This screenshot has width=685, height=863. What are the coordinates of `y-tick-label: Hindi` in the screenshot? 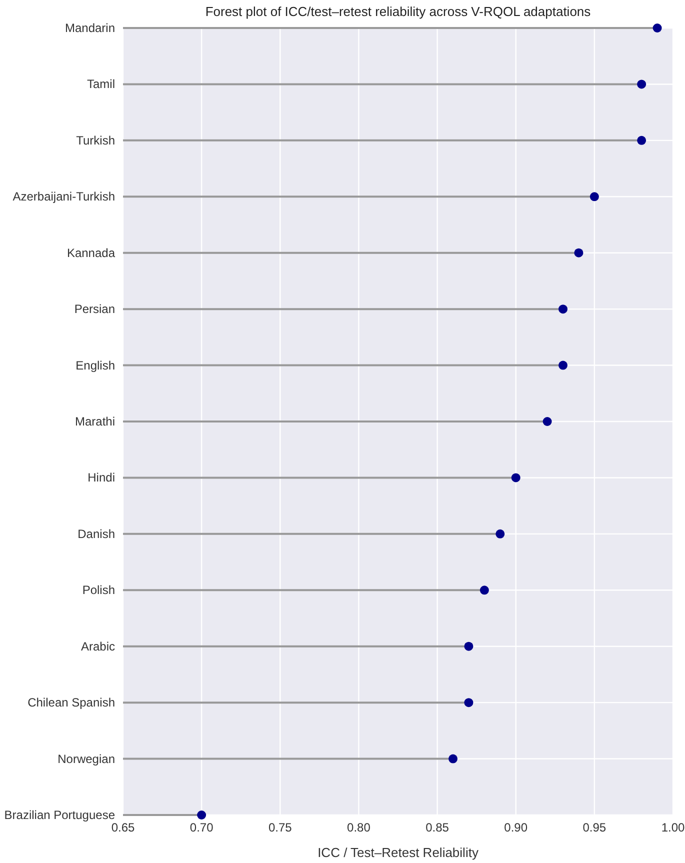 It's located at (101, 477).